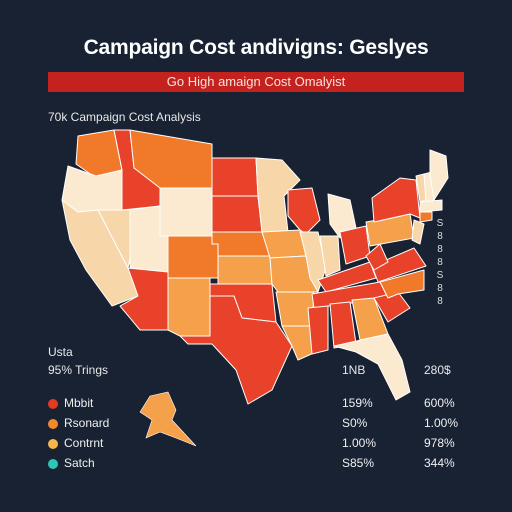  Describe the element at coordinates (377, 257) in the screenshot. I see `state-west-virginia` at that location.